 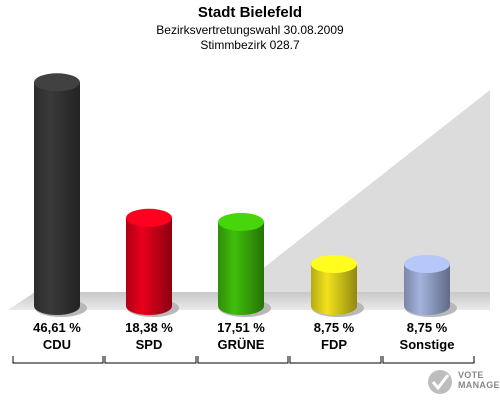 I want to click on category-label: GRÜNE, so click(x=241, y=344).